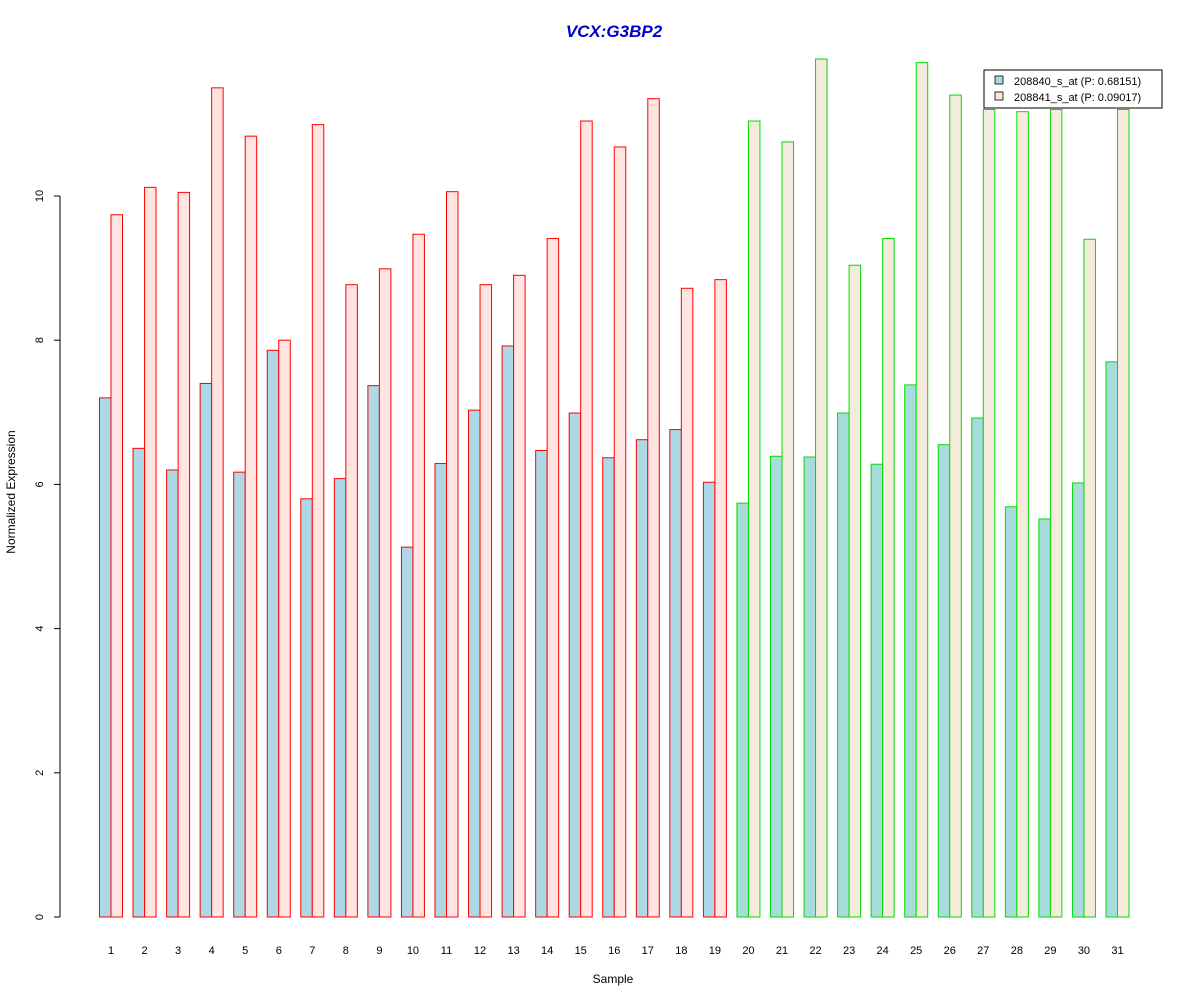  What do you see at coordinates (40, 917) in the screenshot?
I see `y-tick-label: 0` at bounding box center [40, 917].